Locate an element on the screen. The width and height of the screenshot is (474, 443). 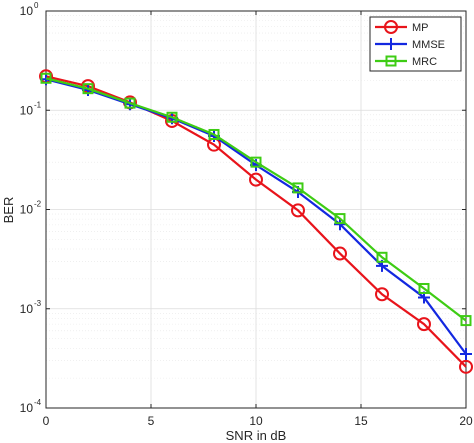
y-tick-exponent: 0 is located at coordinates (36, 5).